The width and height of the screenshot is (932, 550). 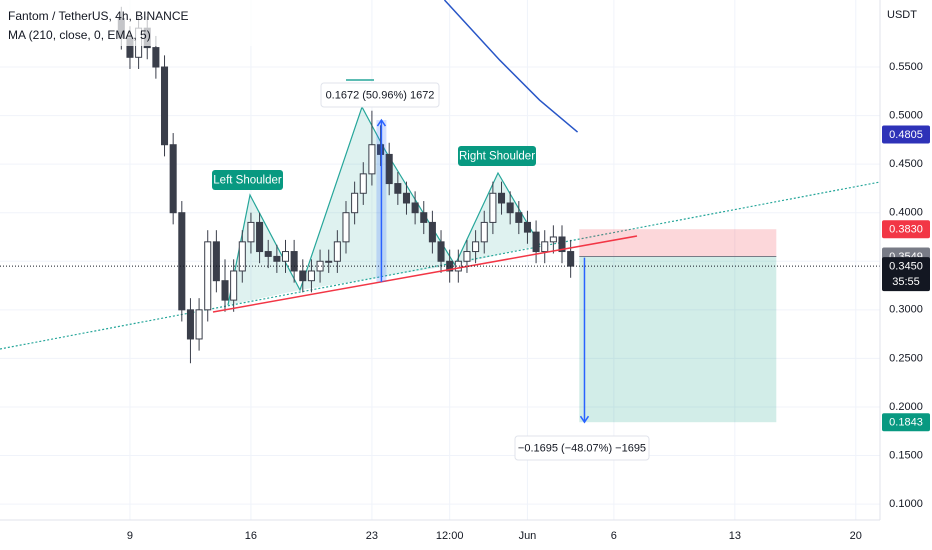 I want to click on y-tick-label: 0.4500, so click(x=906, y=164).